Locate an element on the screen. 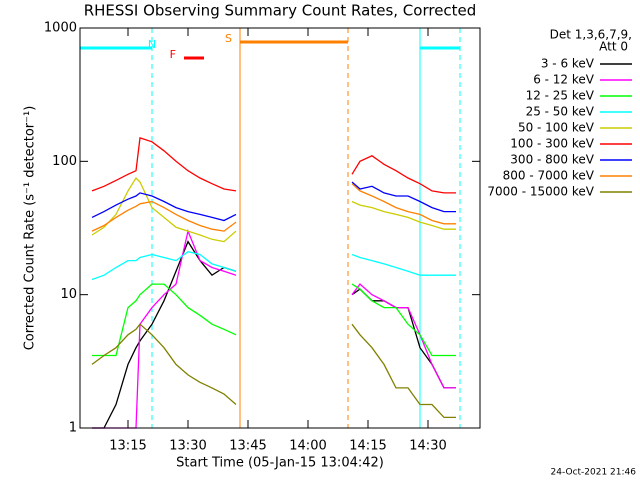 The width and height of the screenshot is (640, 480). flag-label: N is located at coordinates (152, 44).